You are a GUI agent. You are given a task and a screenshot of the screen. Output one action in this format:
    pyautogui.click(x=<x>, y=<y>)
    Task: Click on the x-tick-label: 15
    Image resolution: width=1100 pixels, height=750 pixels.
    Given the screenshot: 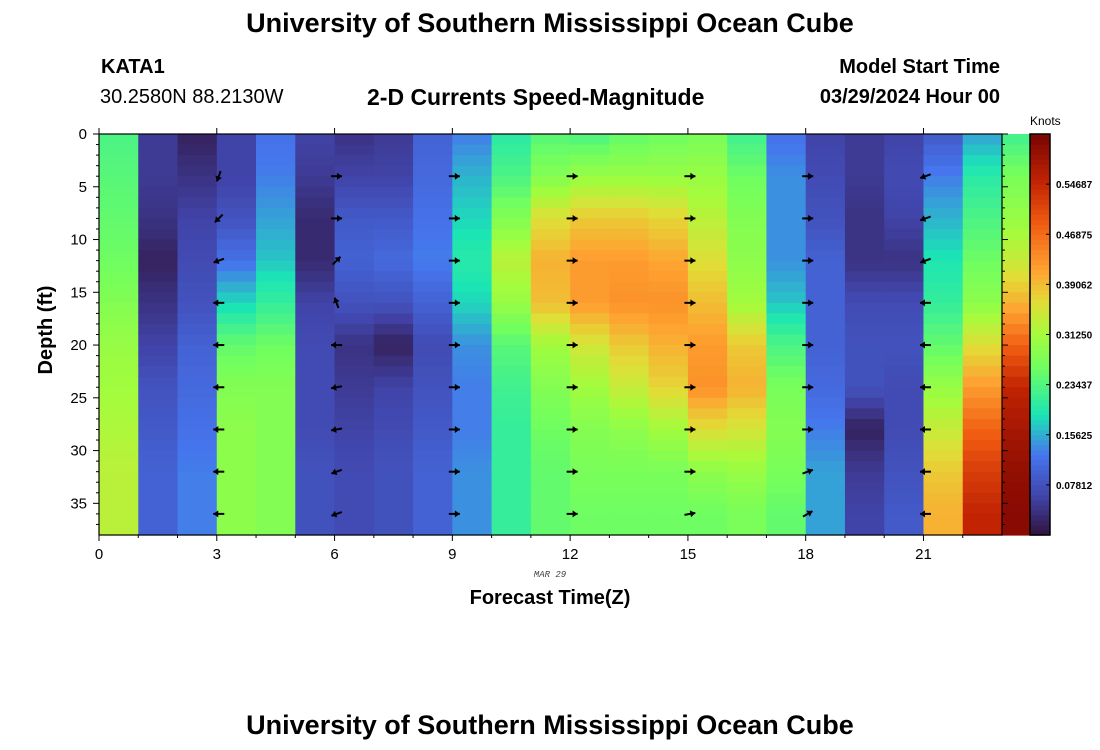 What is the action you would take?
    pyautogui.click(x=688, y=554)
    